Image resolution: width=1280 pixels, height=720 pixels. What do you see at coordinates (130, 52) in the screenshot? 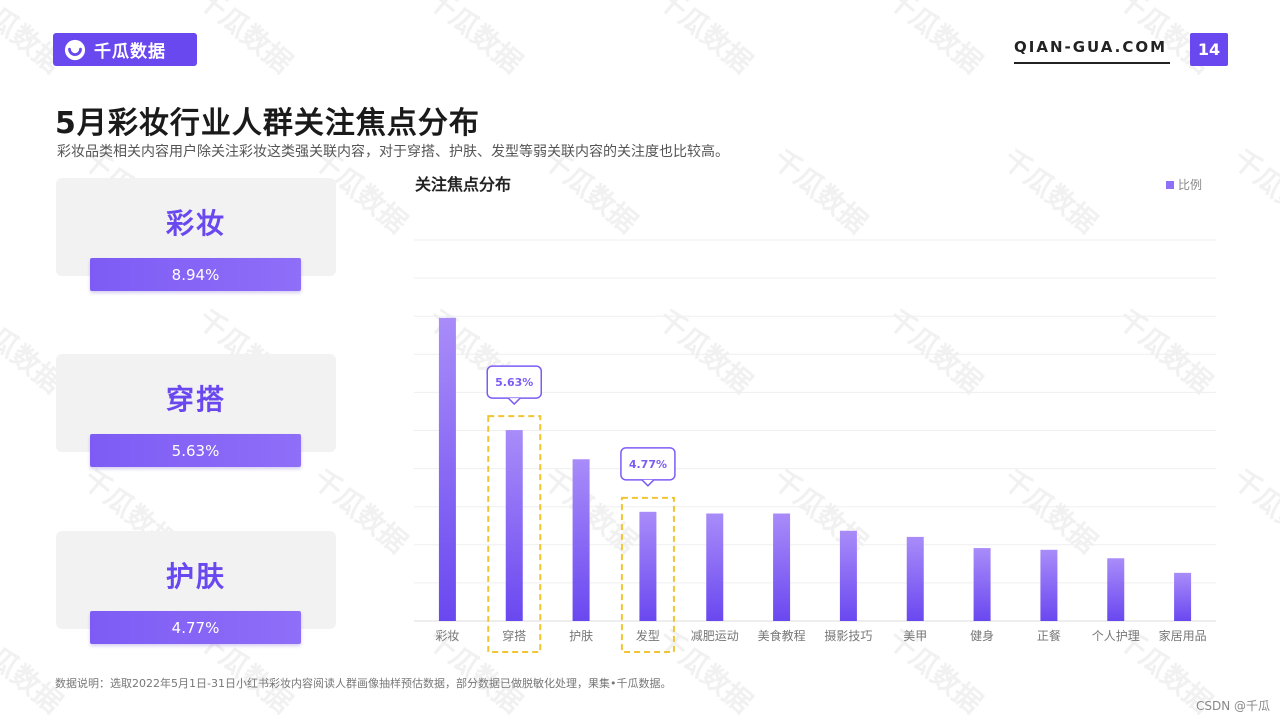
I see `logo-text: 千瓜数据` at bounding box center [130, 52].